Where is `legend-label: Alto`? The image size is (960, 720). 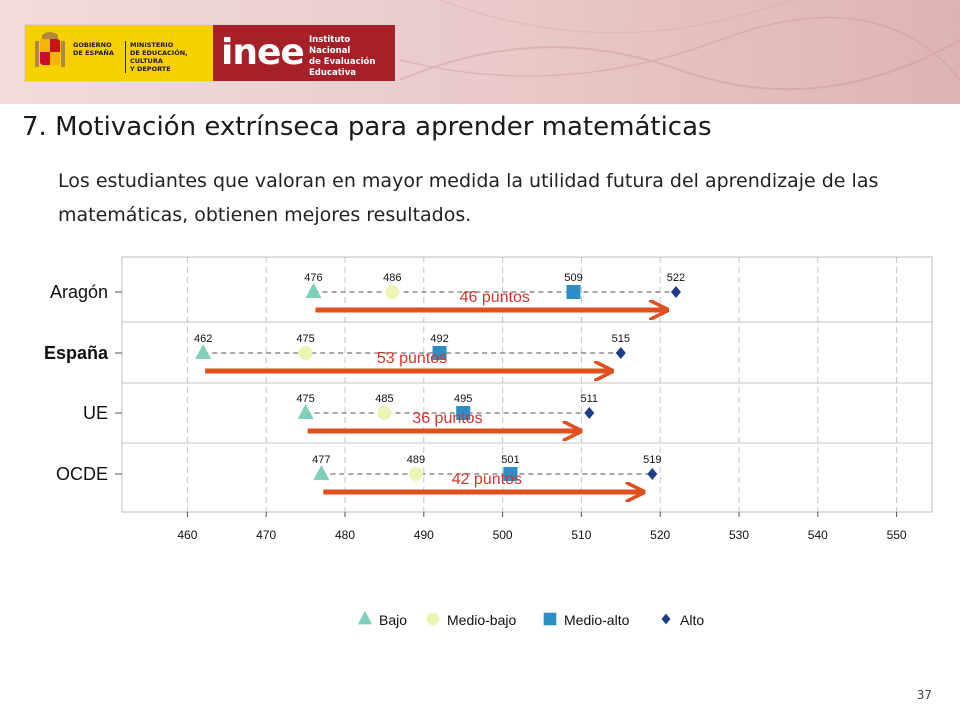 legend-label: Alto is located at coordinates (692, 620).